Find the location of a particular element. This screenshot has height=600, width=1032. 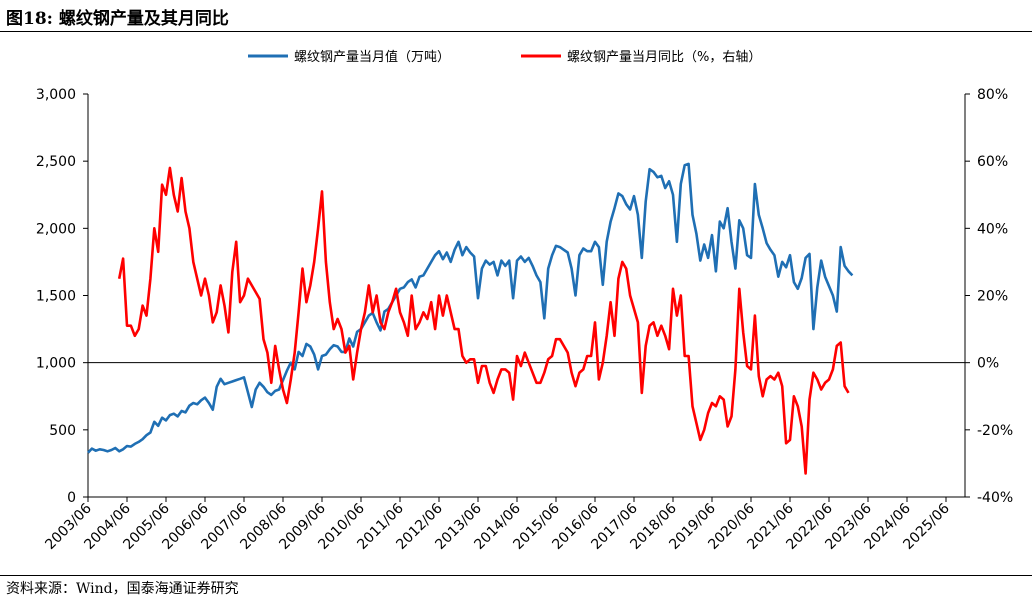

left-tick-label: 2,000 is located at coordinates (56, 229).